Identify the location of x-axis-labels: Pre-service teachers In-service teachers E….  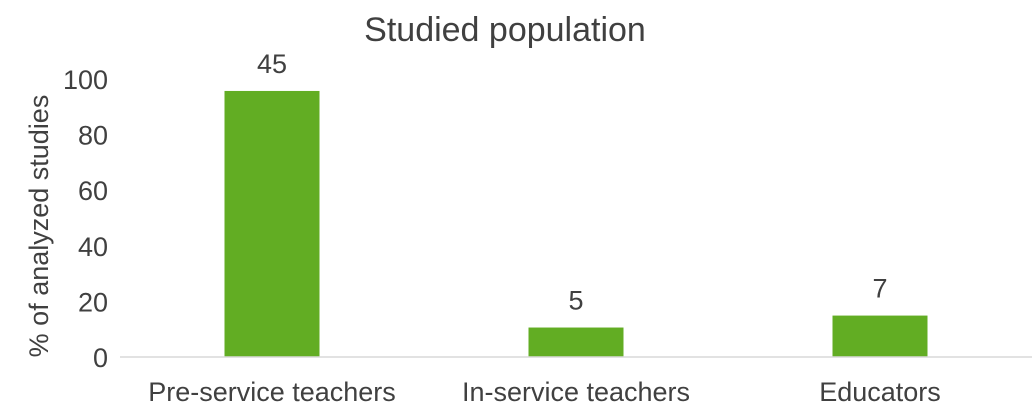
(544, 392).